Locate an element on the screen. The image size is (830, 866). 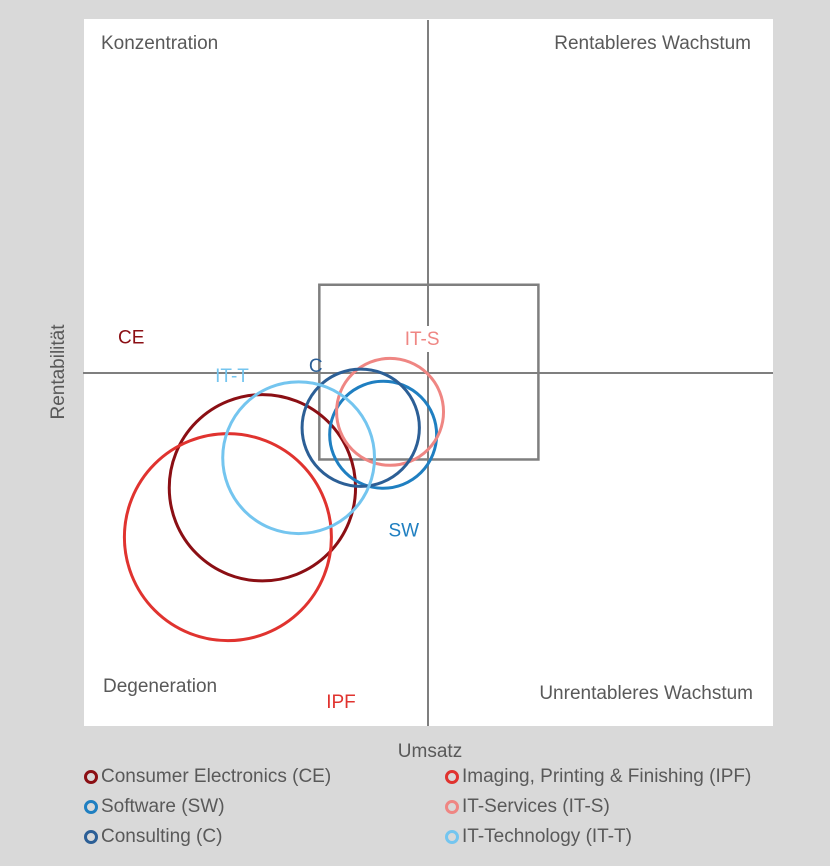
bubble-label-sw: SW is located at coordinates (403, 530).